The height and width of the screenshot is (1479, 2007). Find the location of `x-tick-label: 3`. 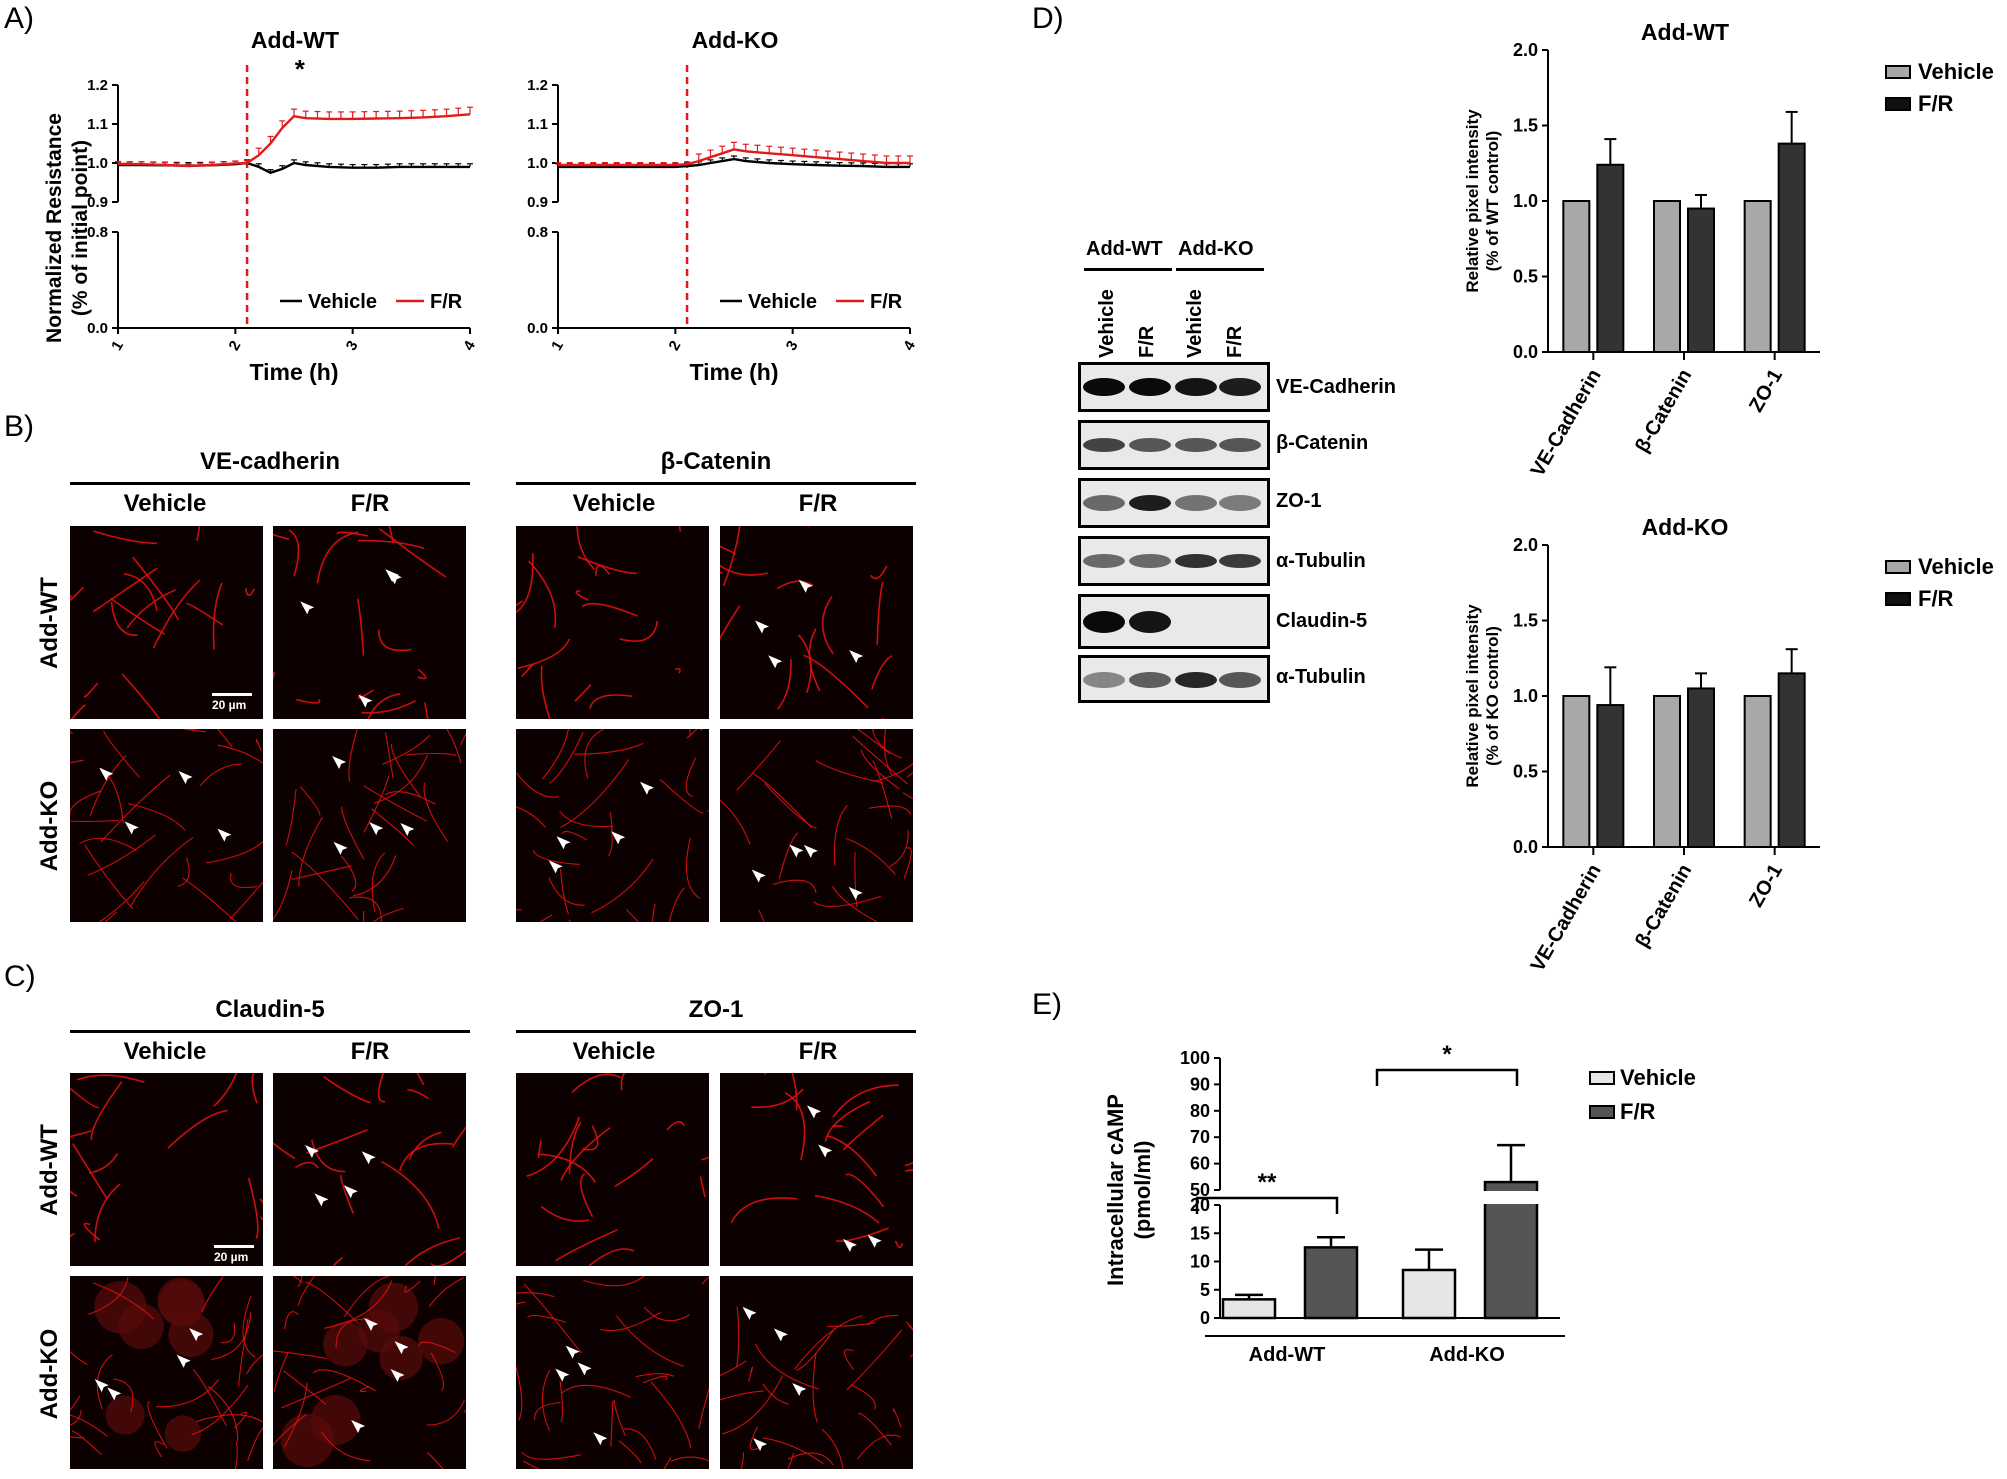

x-tick-label: 3 is located at coordinates (792, 346).